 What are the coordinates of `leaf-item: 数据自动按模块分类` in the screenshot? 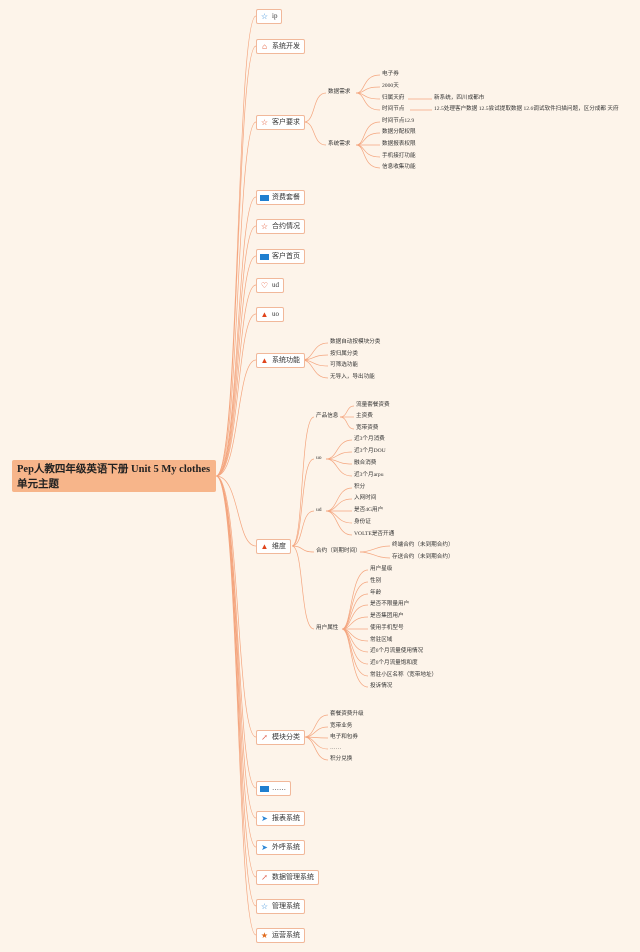 It's located at (355, 342).